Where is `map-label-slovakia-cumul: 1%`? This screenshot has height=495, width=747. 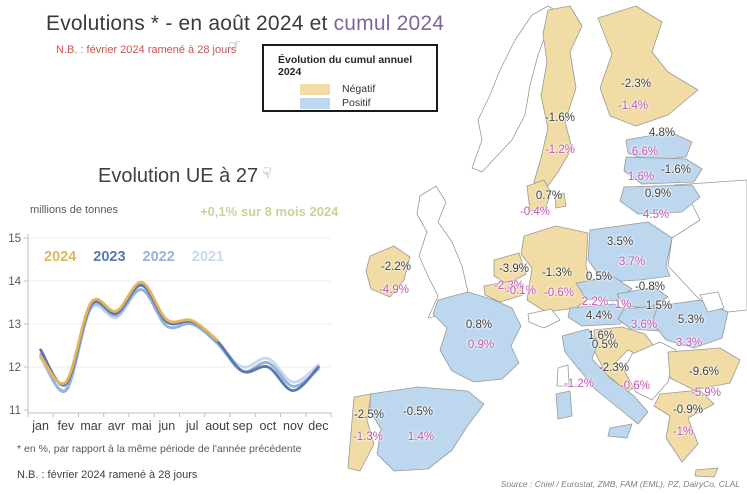
map-label-slovakia-cumul: 1% is located at coordinates (623, 305).